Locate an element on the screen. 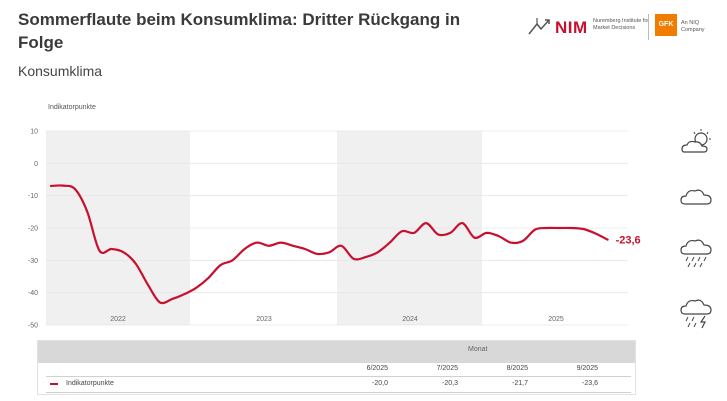 The width and height of the screenshot is (727, 401). y-tick-label: 0 is located at coordinates (36, 164).